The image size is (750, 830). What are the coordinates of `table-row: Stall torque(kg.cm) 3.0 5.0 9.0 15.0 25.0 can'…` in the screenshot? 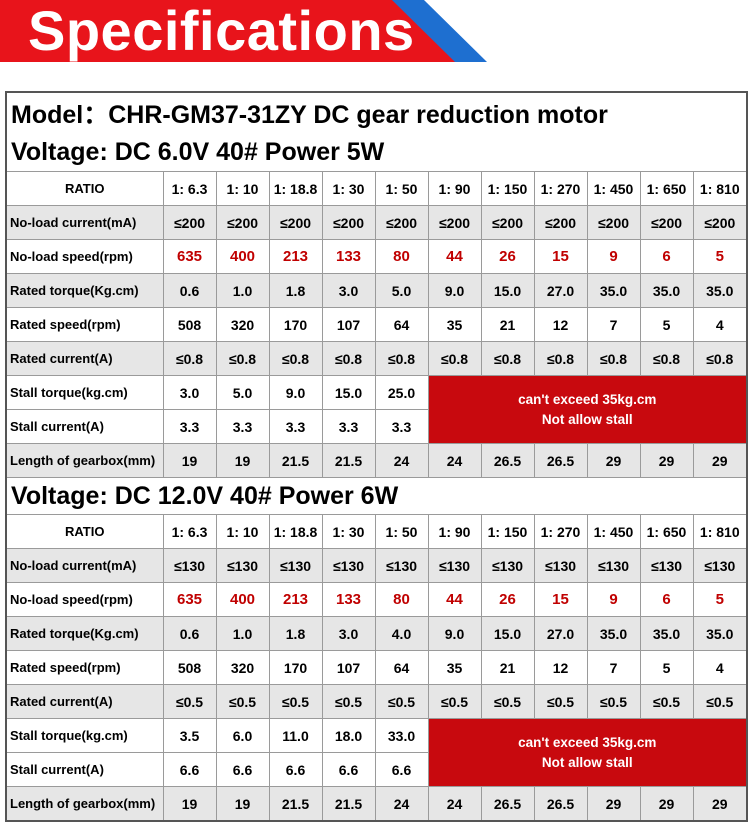 It's located at (376, 409).